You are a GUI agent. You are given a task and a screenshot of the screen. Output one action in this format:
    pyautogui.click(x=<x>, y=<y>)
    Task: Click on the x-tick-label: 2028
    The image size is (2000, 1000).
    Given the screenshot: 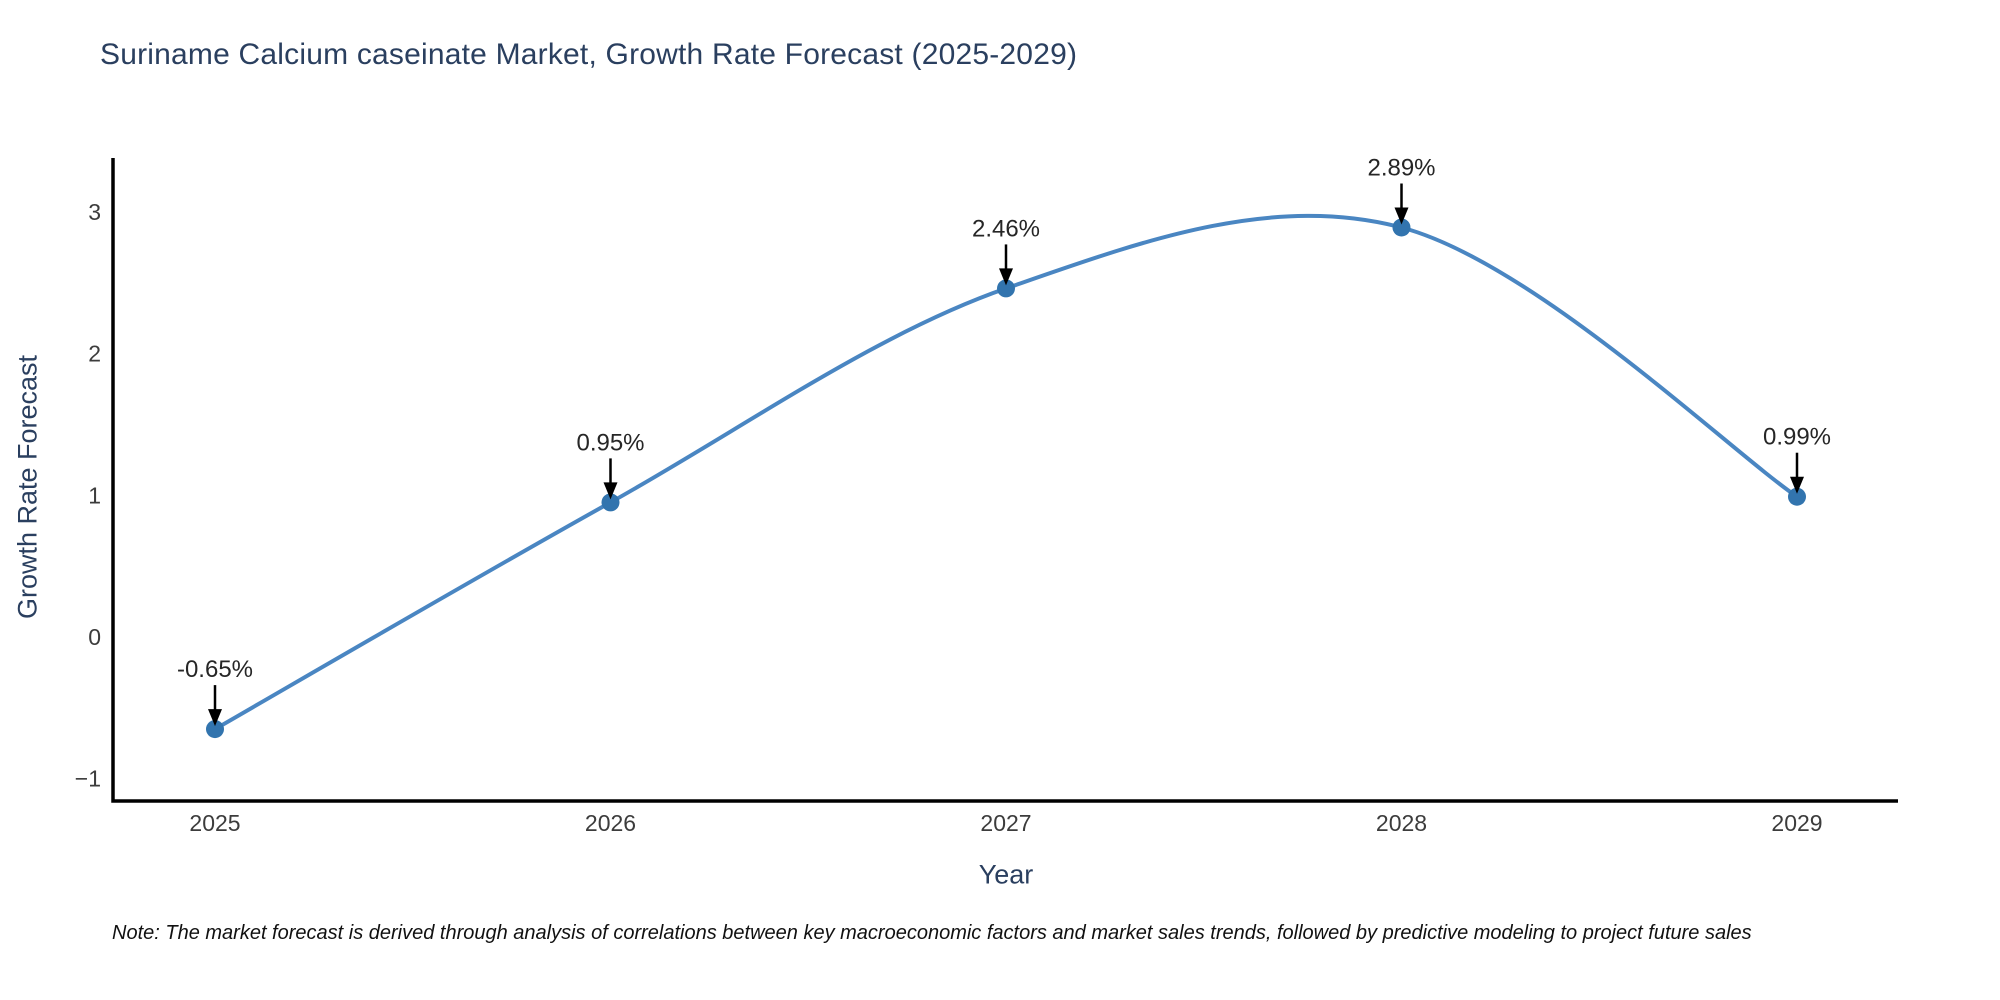 What is the action you would take?
    pyautogui.click(x=1401, y=823)
    